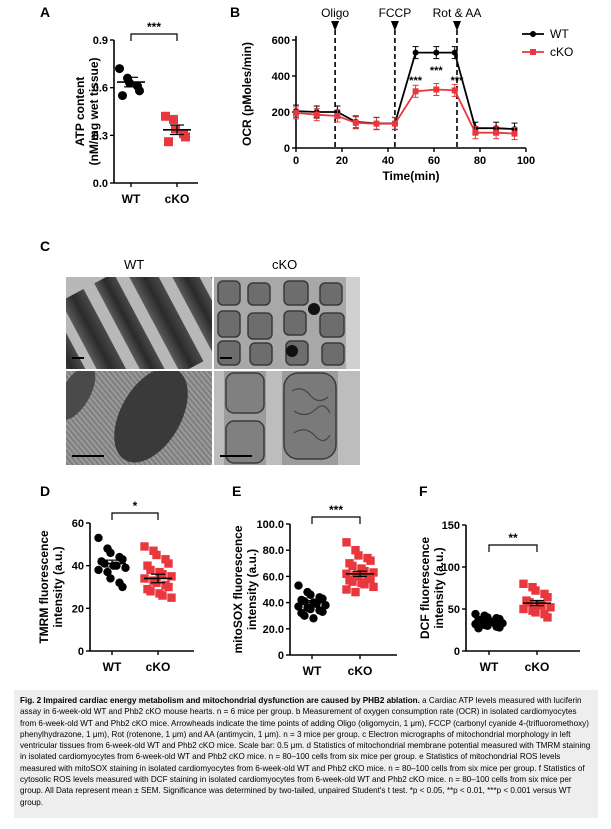  I want to click on y-tick-label: 150, so click(451, 526).